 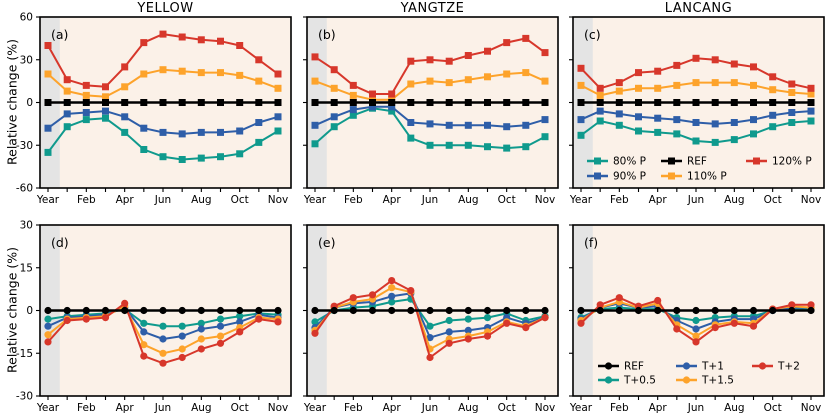 I want to click on legend-label: 80% P, so click(x=629, y=162).